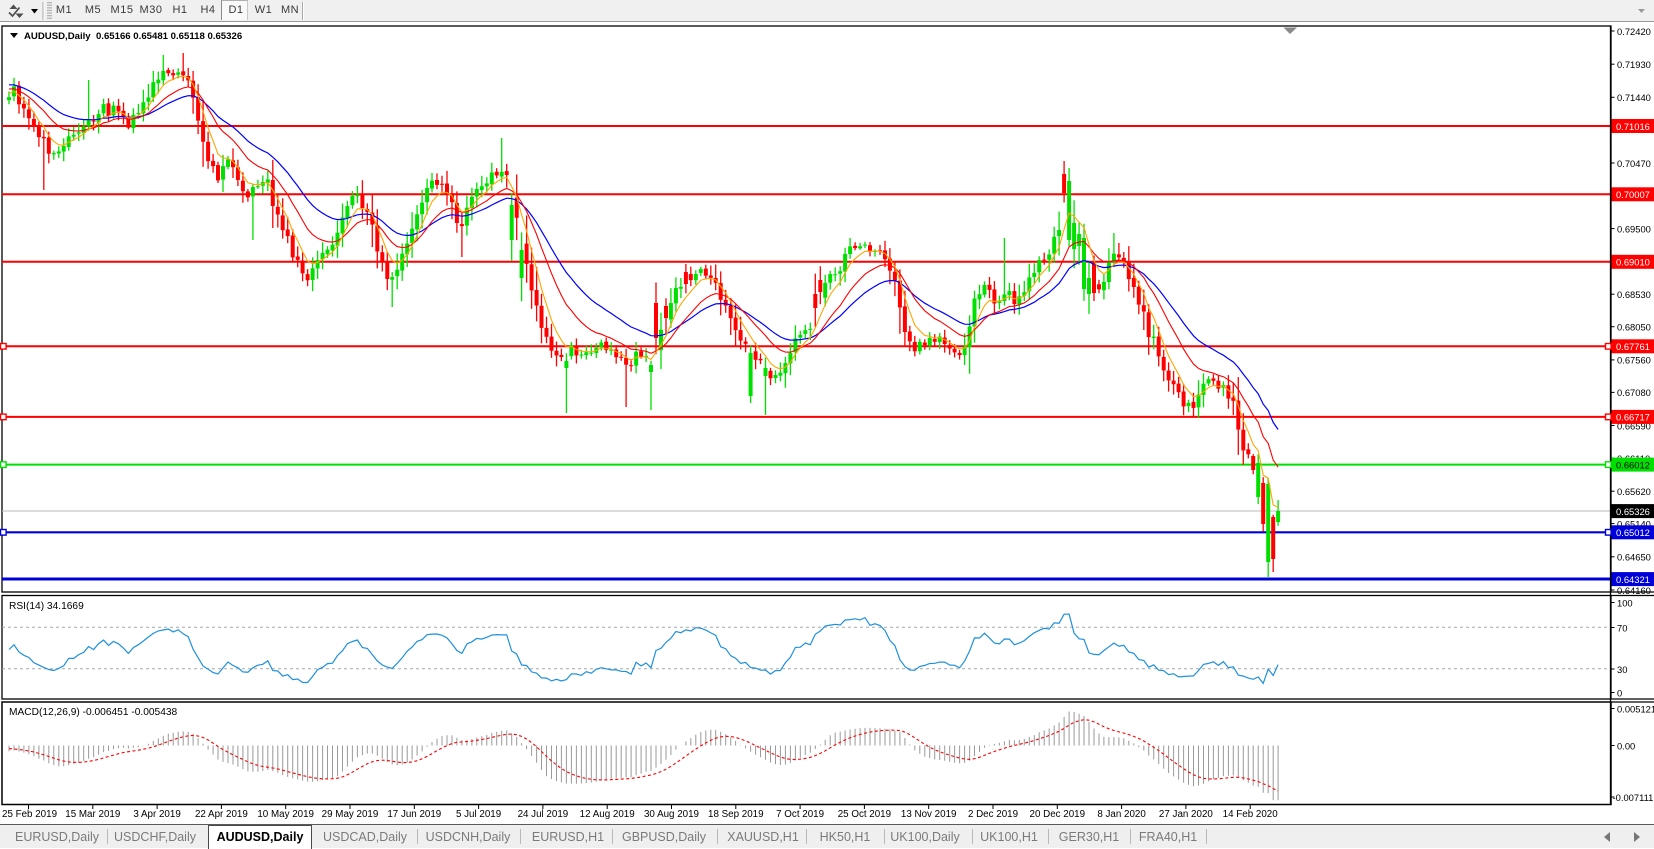 This screenshot has height=849, width=1654. What do you see at coordinates (1635, 708) in the screenshot?
I see `svg-text: 0.005121` at bounding box center [1635, 708].